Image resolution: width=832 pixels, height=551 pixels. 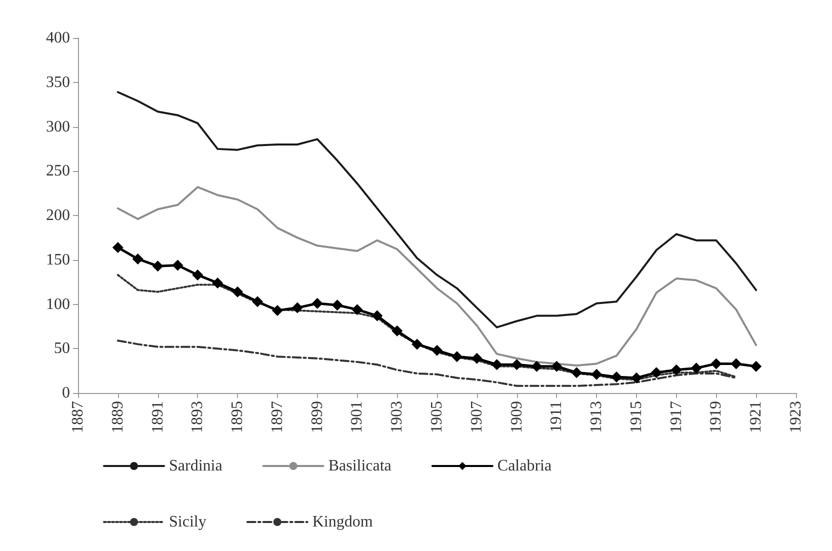 I want to click on x-tick-label: 1887, so click(x=78, y=417).